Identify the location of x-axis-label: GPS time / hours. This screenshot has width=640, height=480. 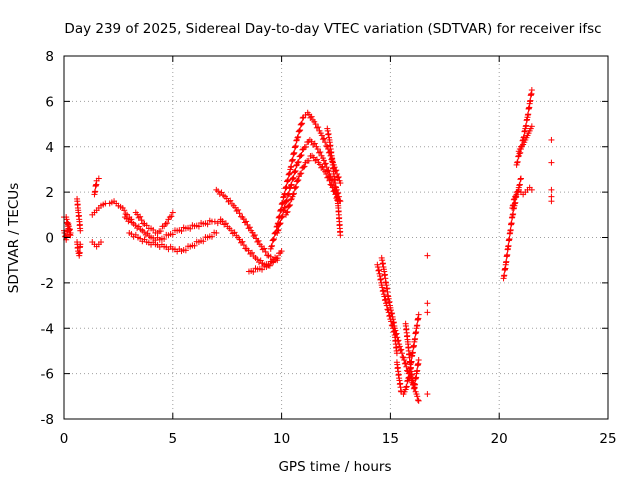
(334, 467).